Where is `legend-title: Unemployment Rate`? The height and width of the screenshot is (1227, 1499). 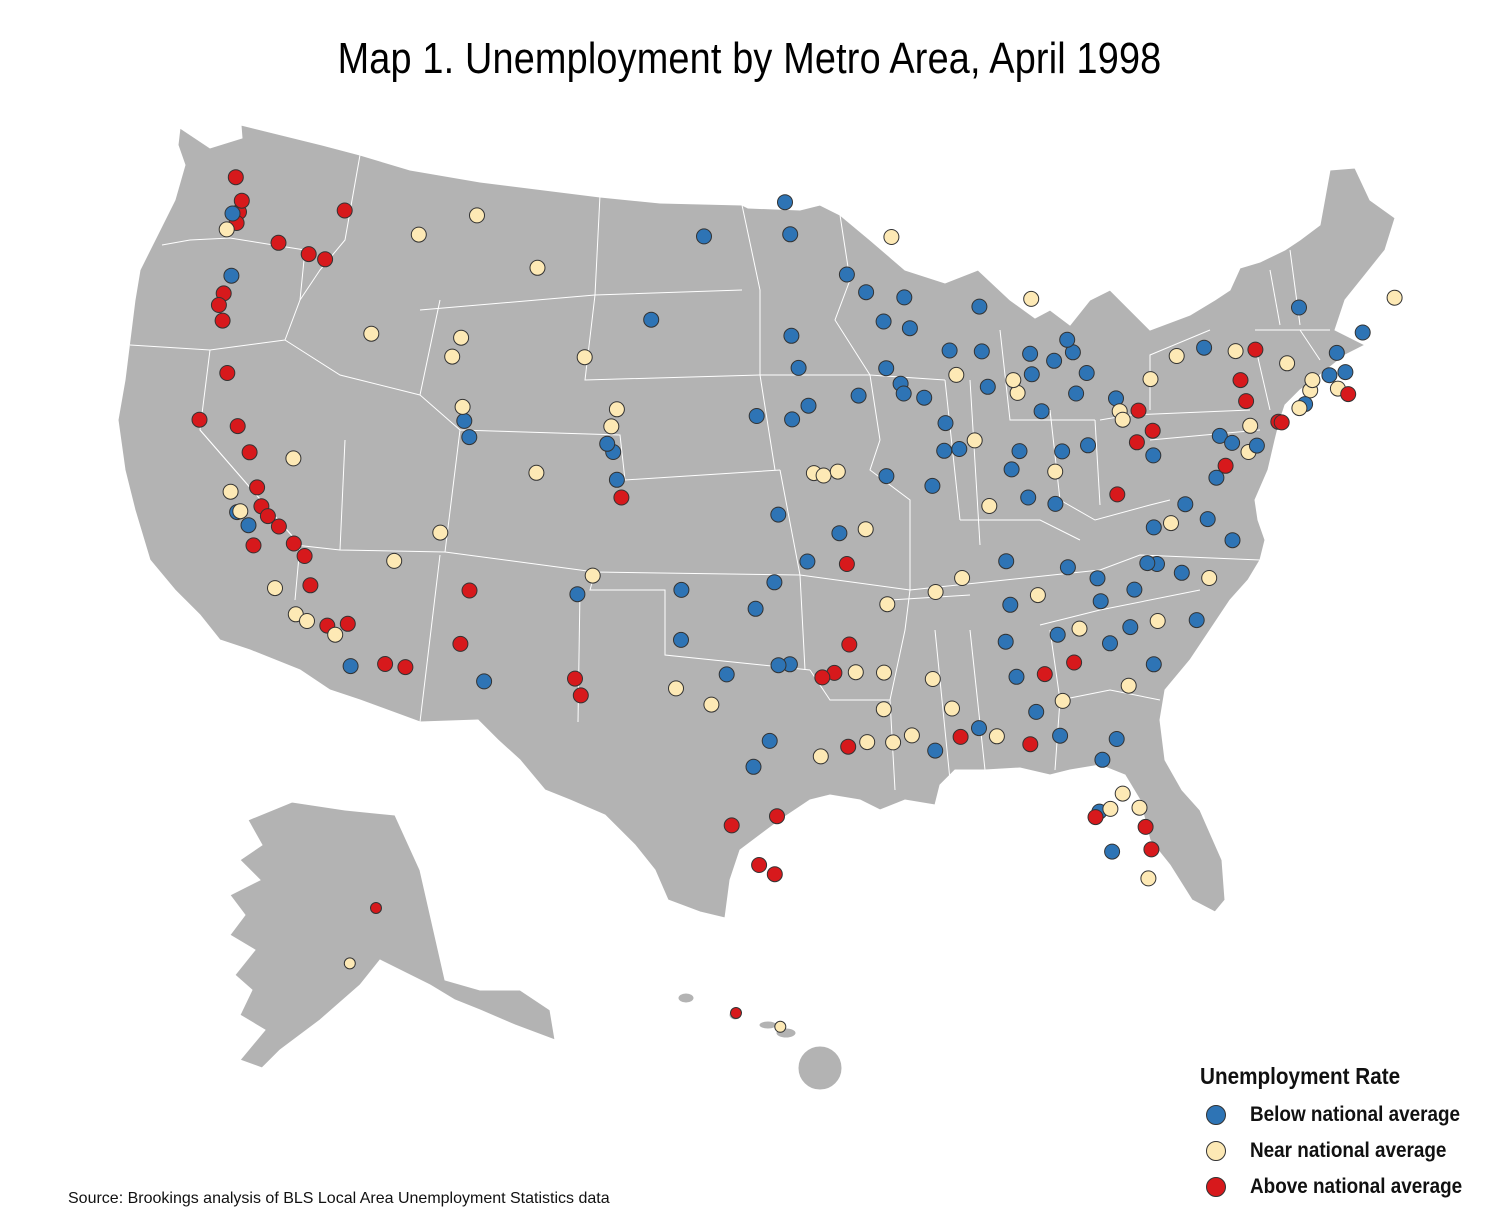 legend-title: Unemployment Rate is located at coordinates (1300, 1076).